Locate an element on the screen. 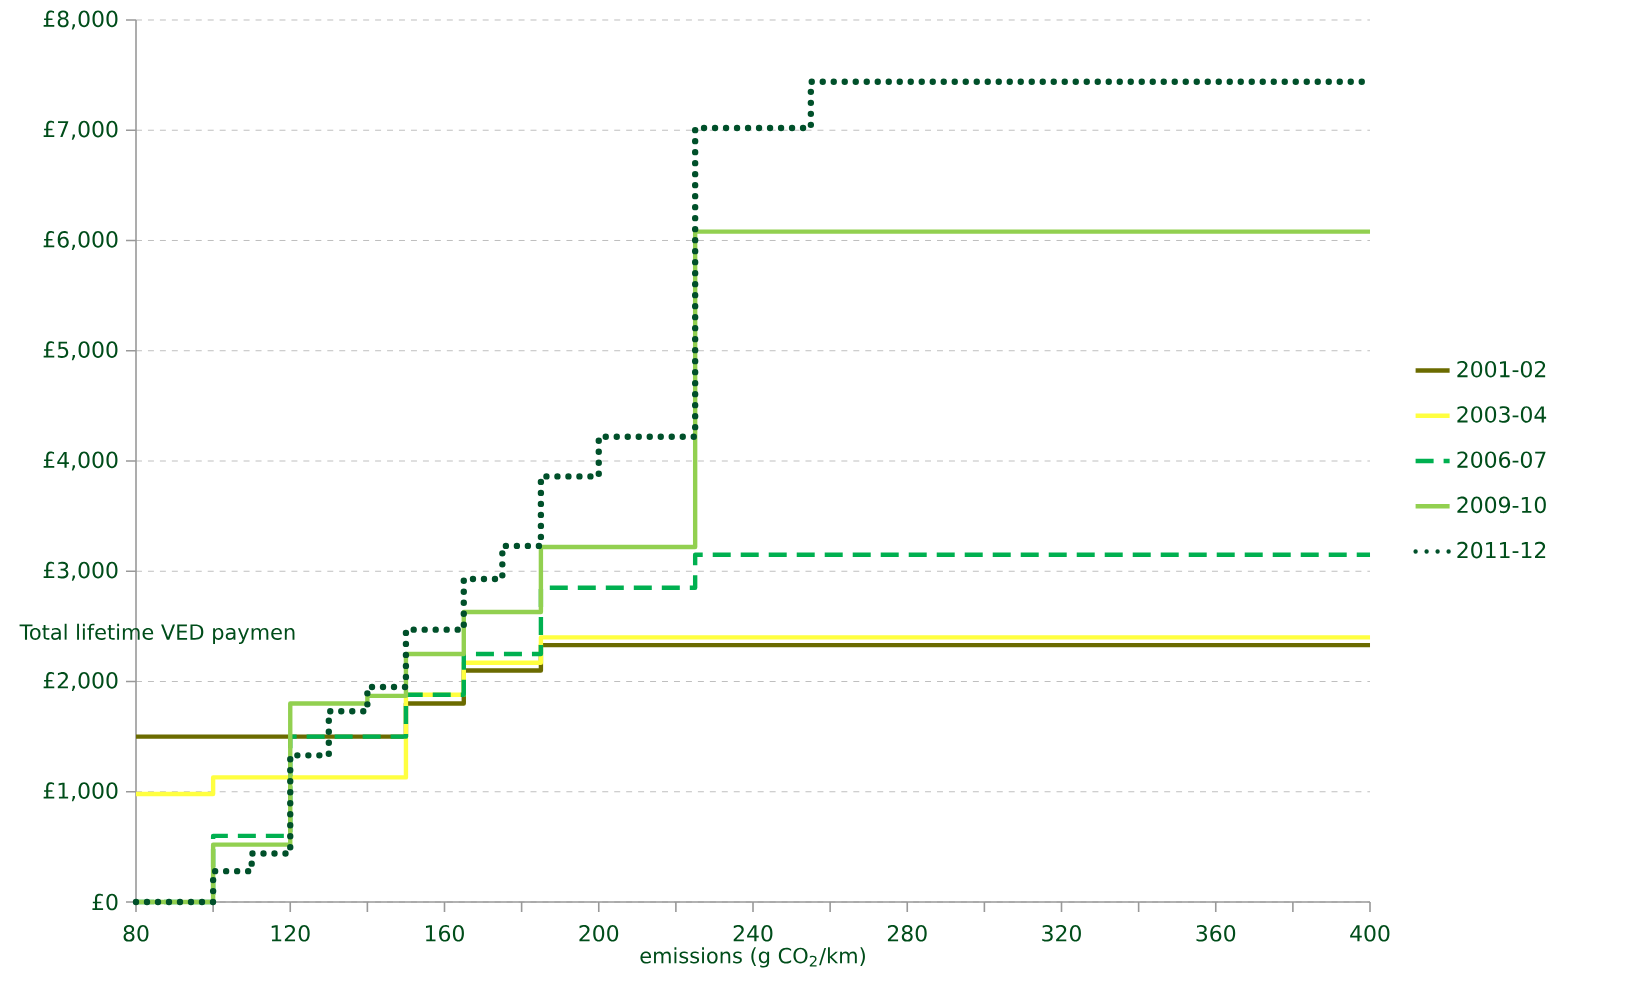 The width and height of the screenshot is (1627, 989). y-axis-title: Total lifetime VED paymen is located at coordinates (157, 633).